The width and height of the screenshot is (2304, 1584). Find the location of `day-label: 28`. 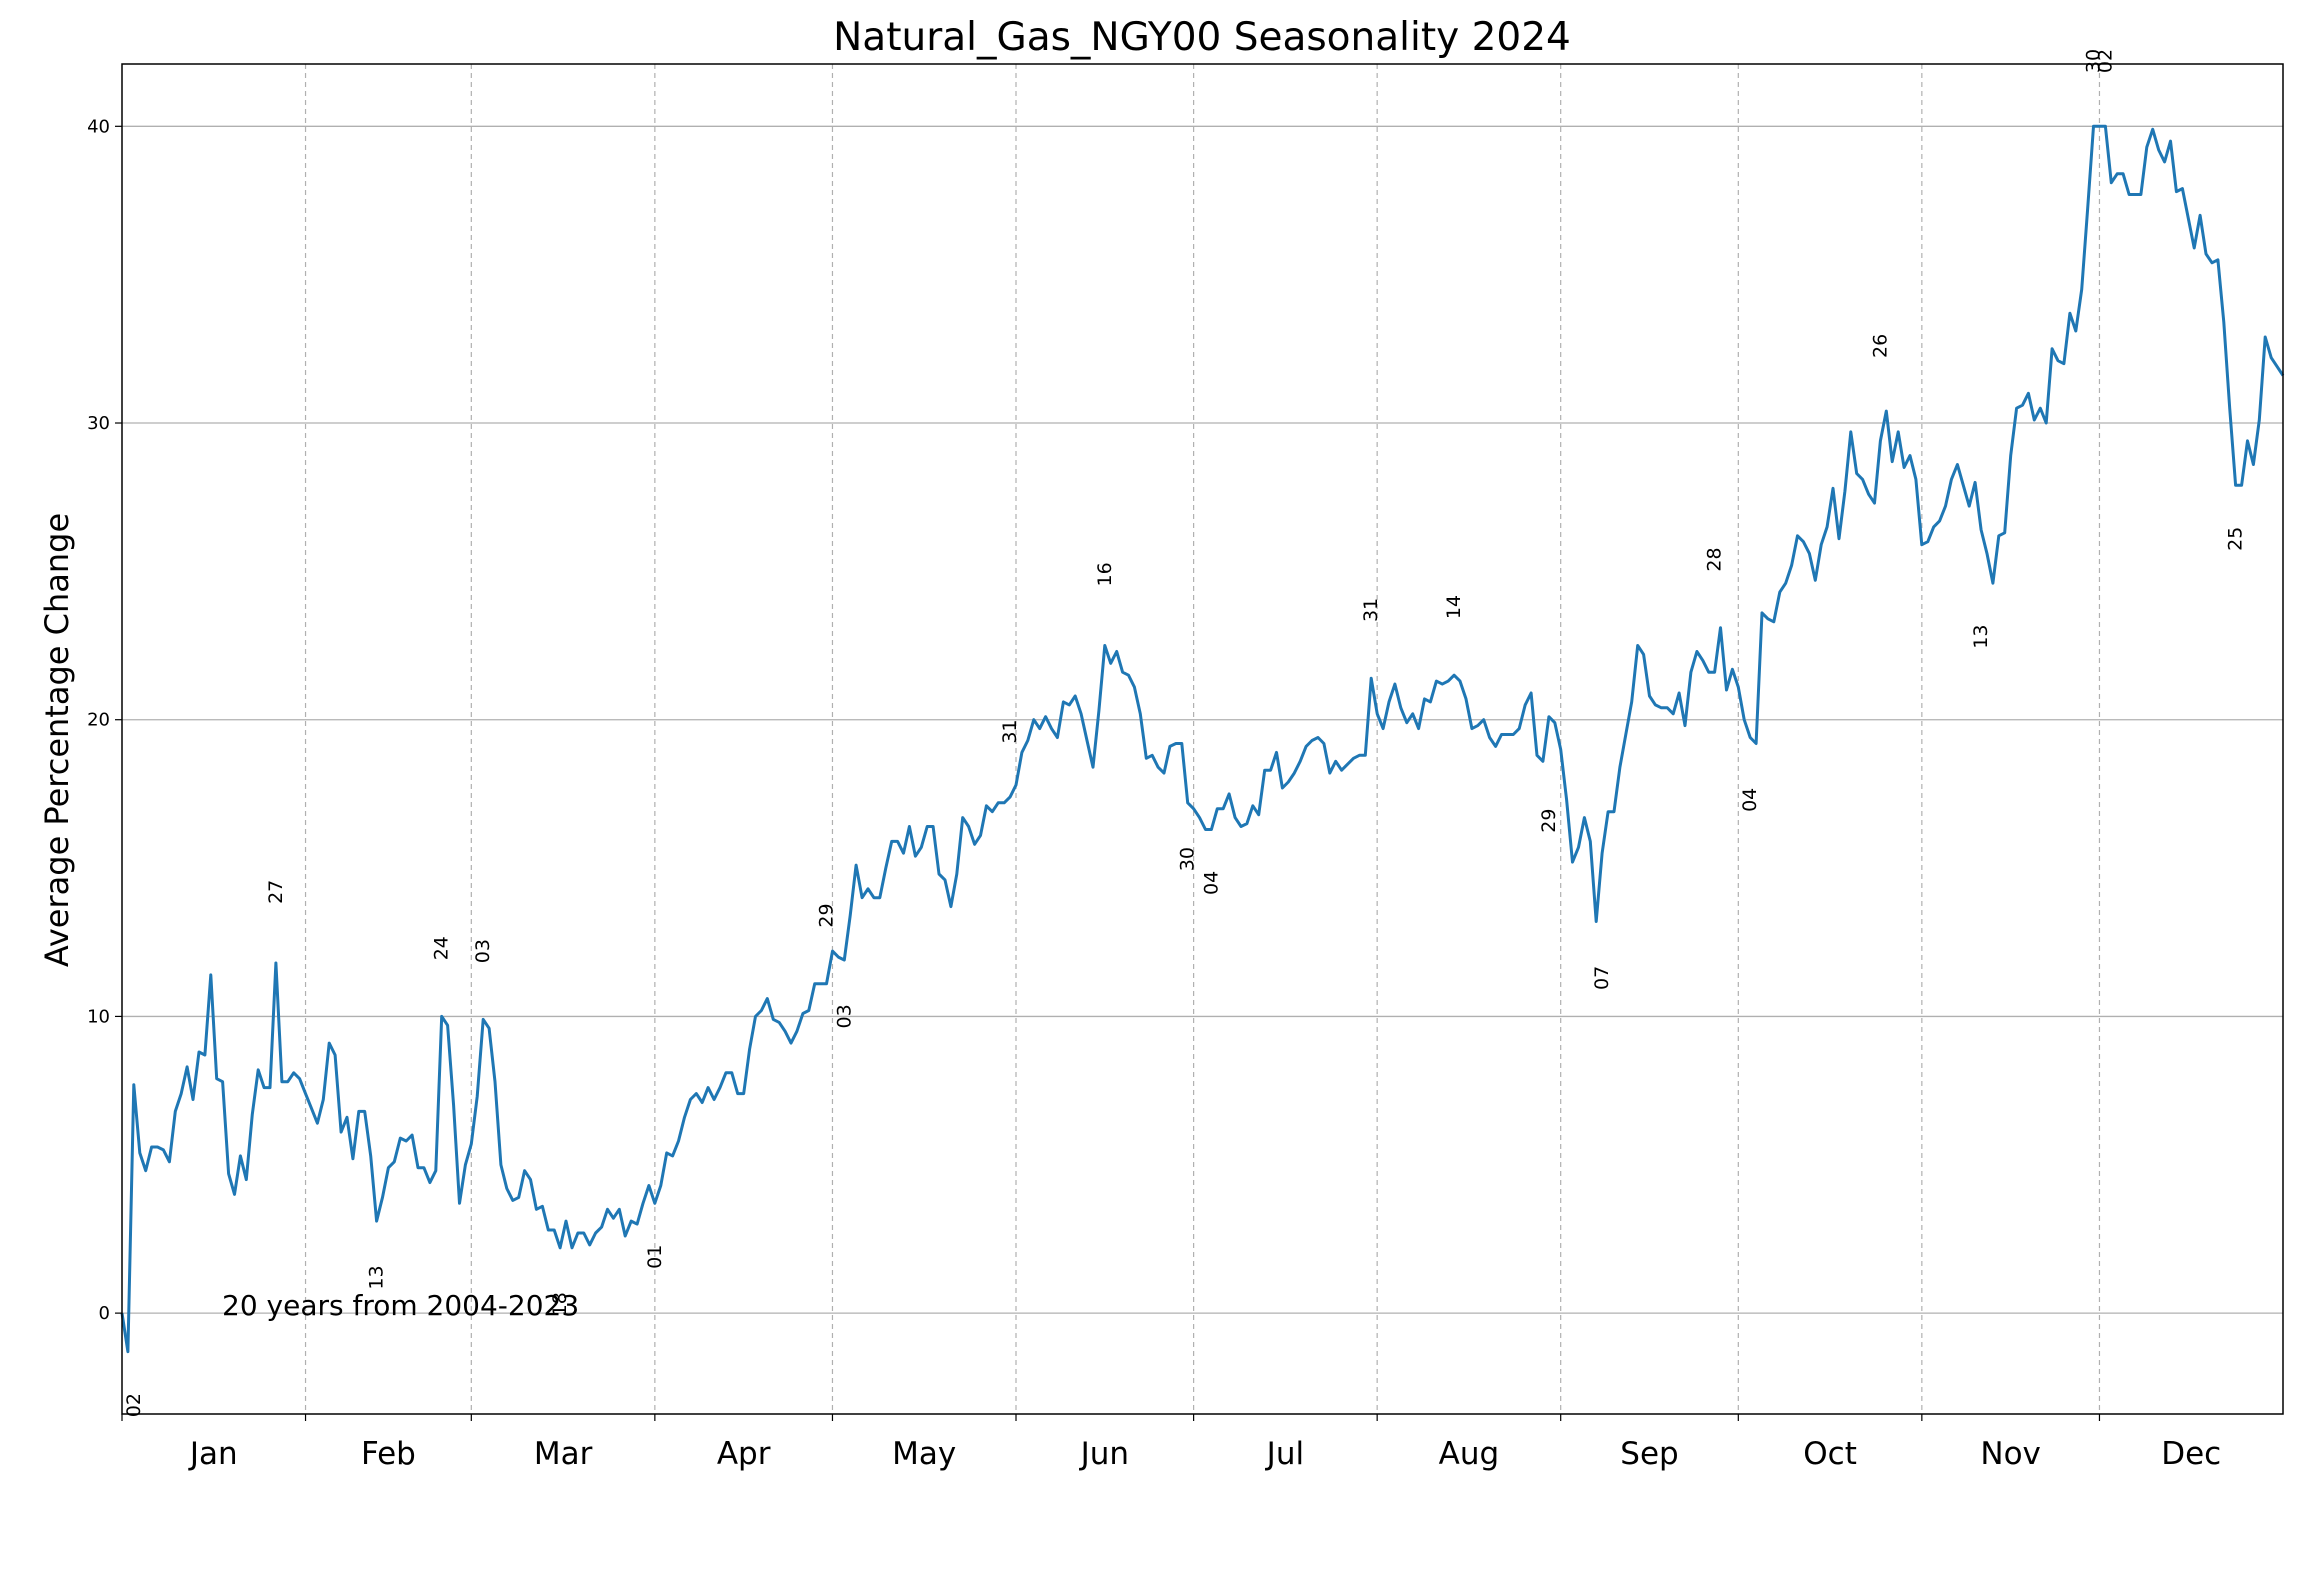

day-label: 28 is located at coordinates (1715, 559).